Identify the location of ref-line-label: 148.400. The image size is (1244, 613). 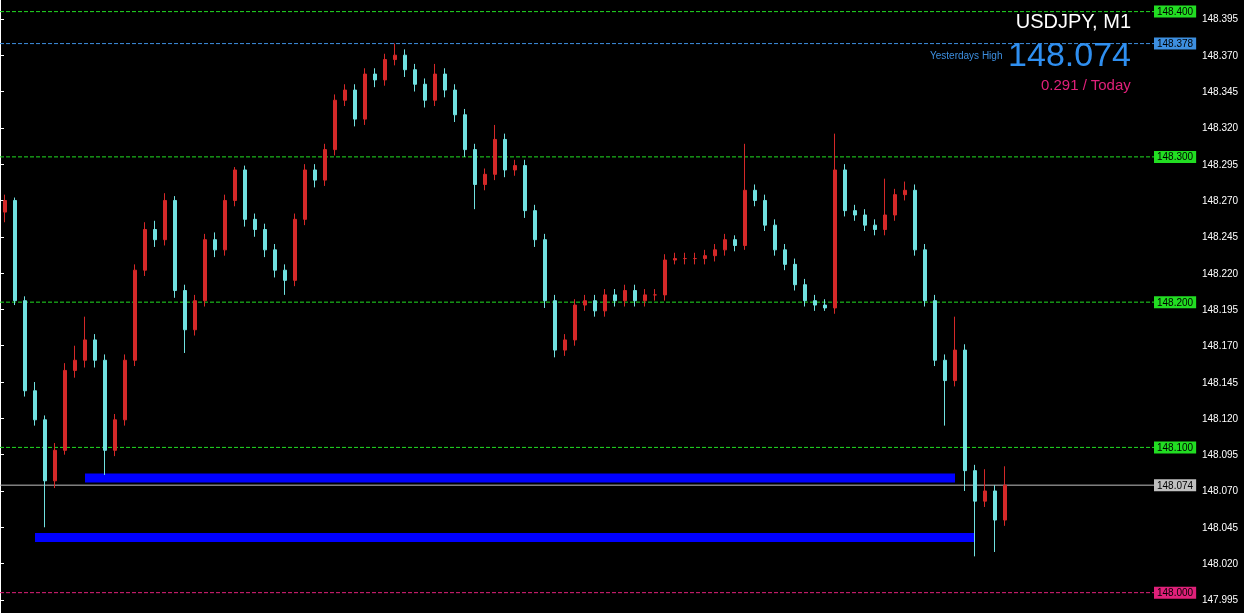
(1175, 12).